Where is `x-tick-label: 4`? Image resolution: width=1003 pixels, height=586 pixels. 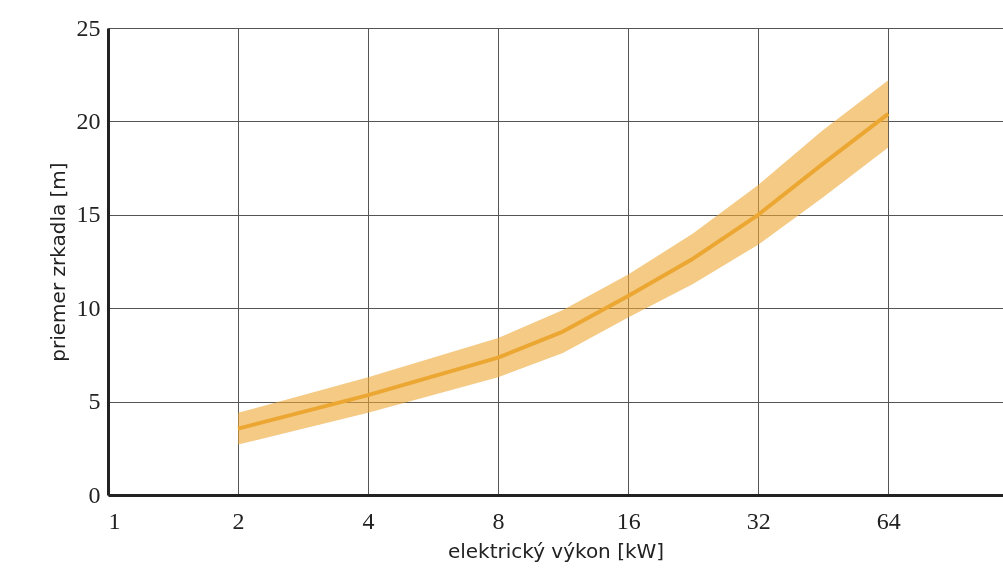
x-tick-label: 4 is located at coordinates (368, 520).